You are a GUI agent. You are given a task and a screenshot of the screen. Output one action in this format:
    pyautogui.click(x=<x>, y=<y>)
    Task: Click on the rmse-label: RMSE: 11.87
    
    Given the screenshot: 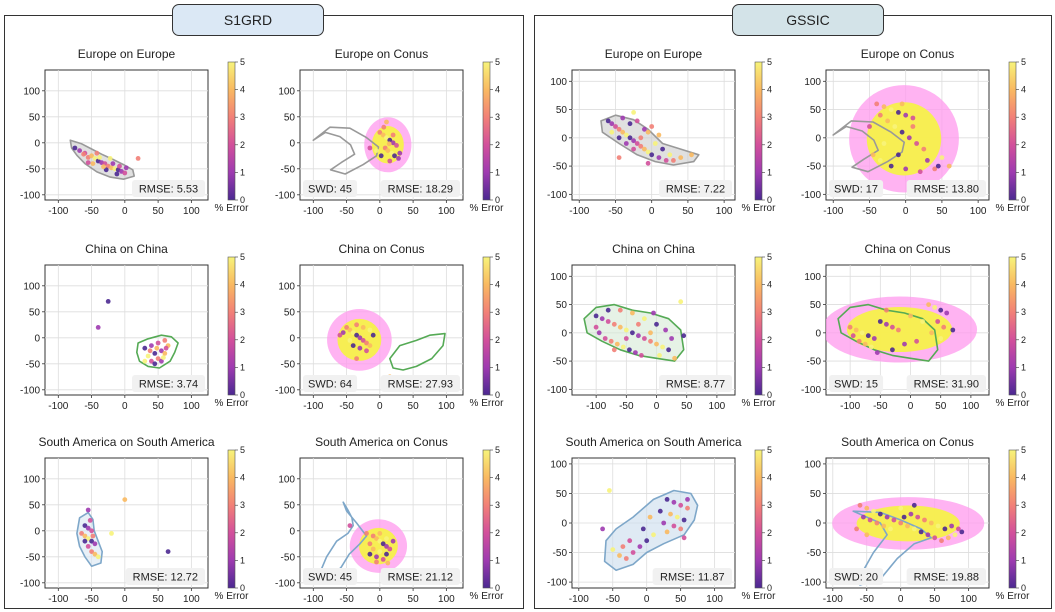 What is the action you would take?
    pyautogui.click(x=692, y=578)
    